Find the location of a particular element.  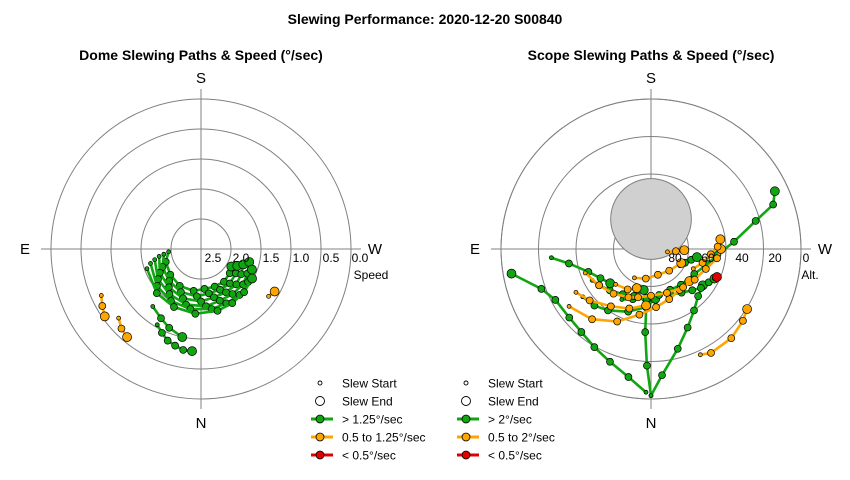

scope-legend-item: 0.5 to 2°/sec is located at coordinates (506, 438).